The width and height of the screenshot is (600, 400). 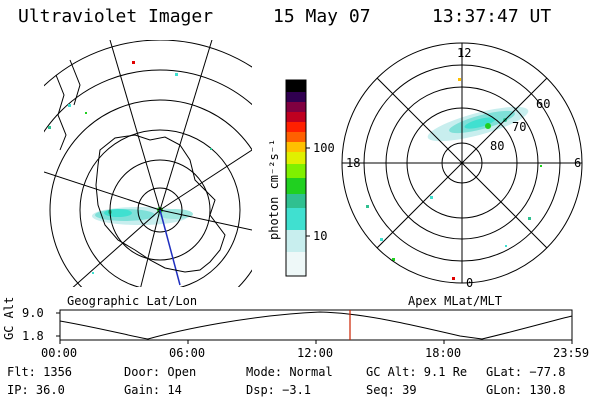 What do you see at coordinates (497, 146) in the screenshot?
I see `mlat-label-80: 80` at bounding box center [497, 146].